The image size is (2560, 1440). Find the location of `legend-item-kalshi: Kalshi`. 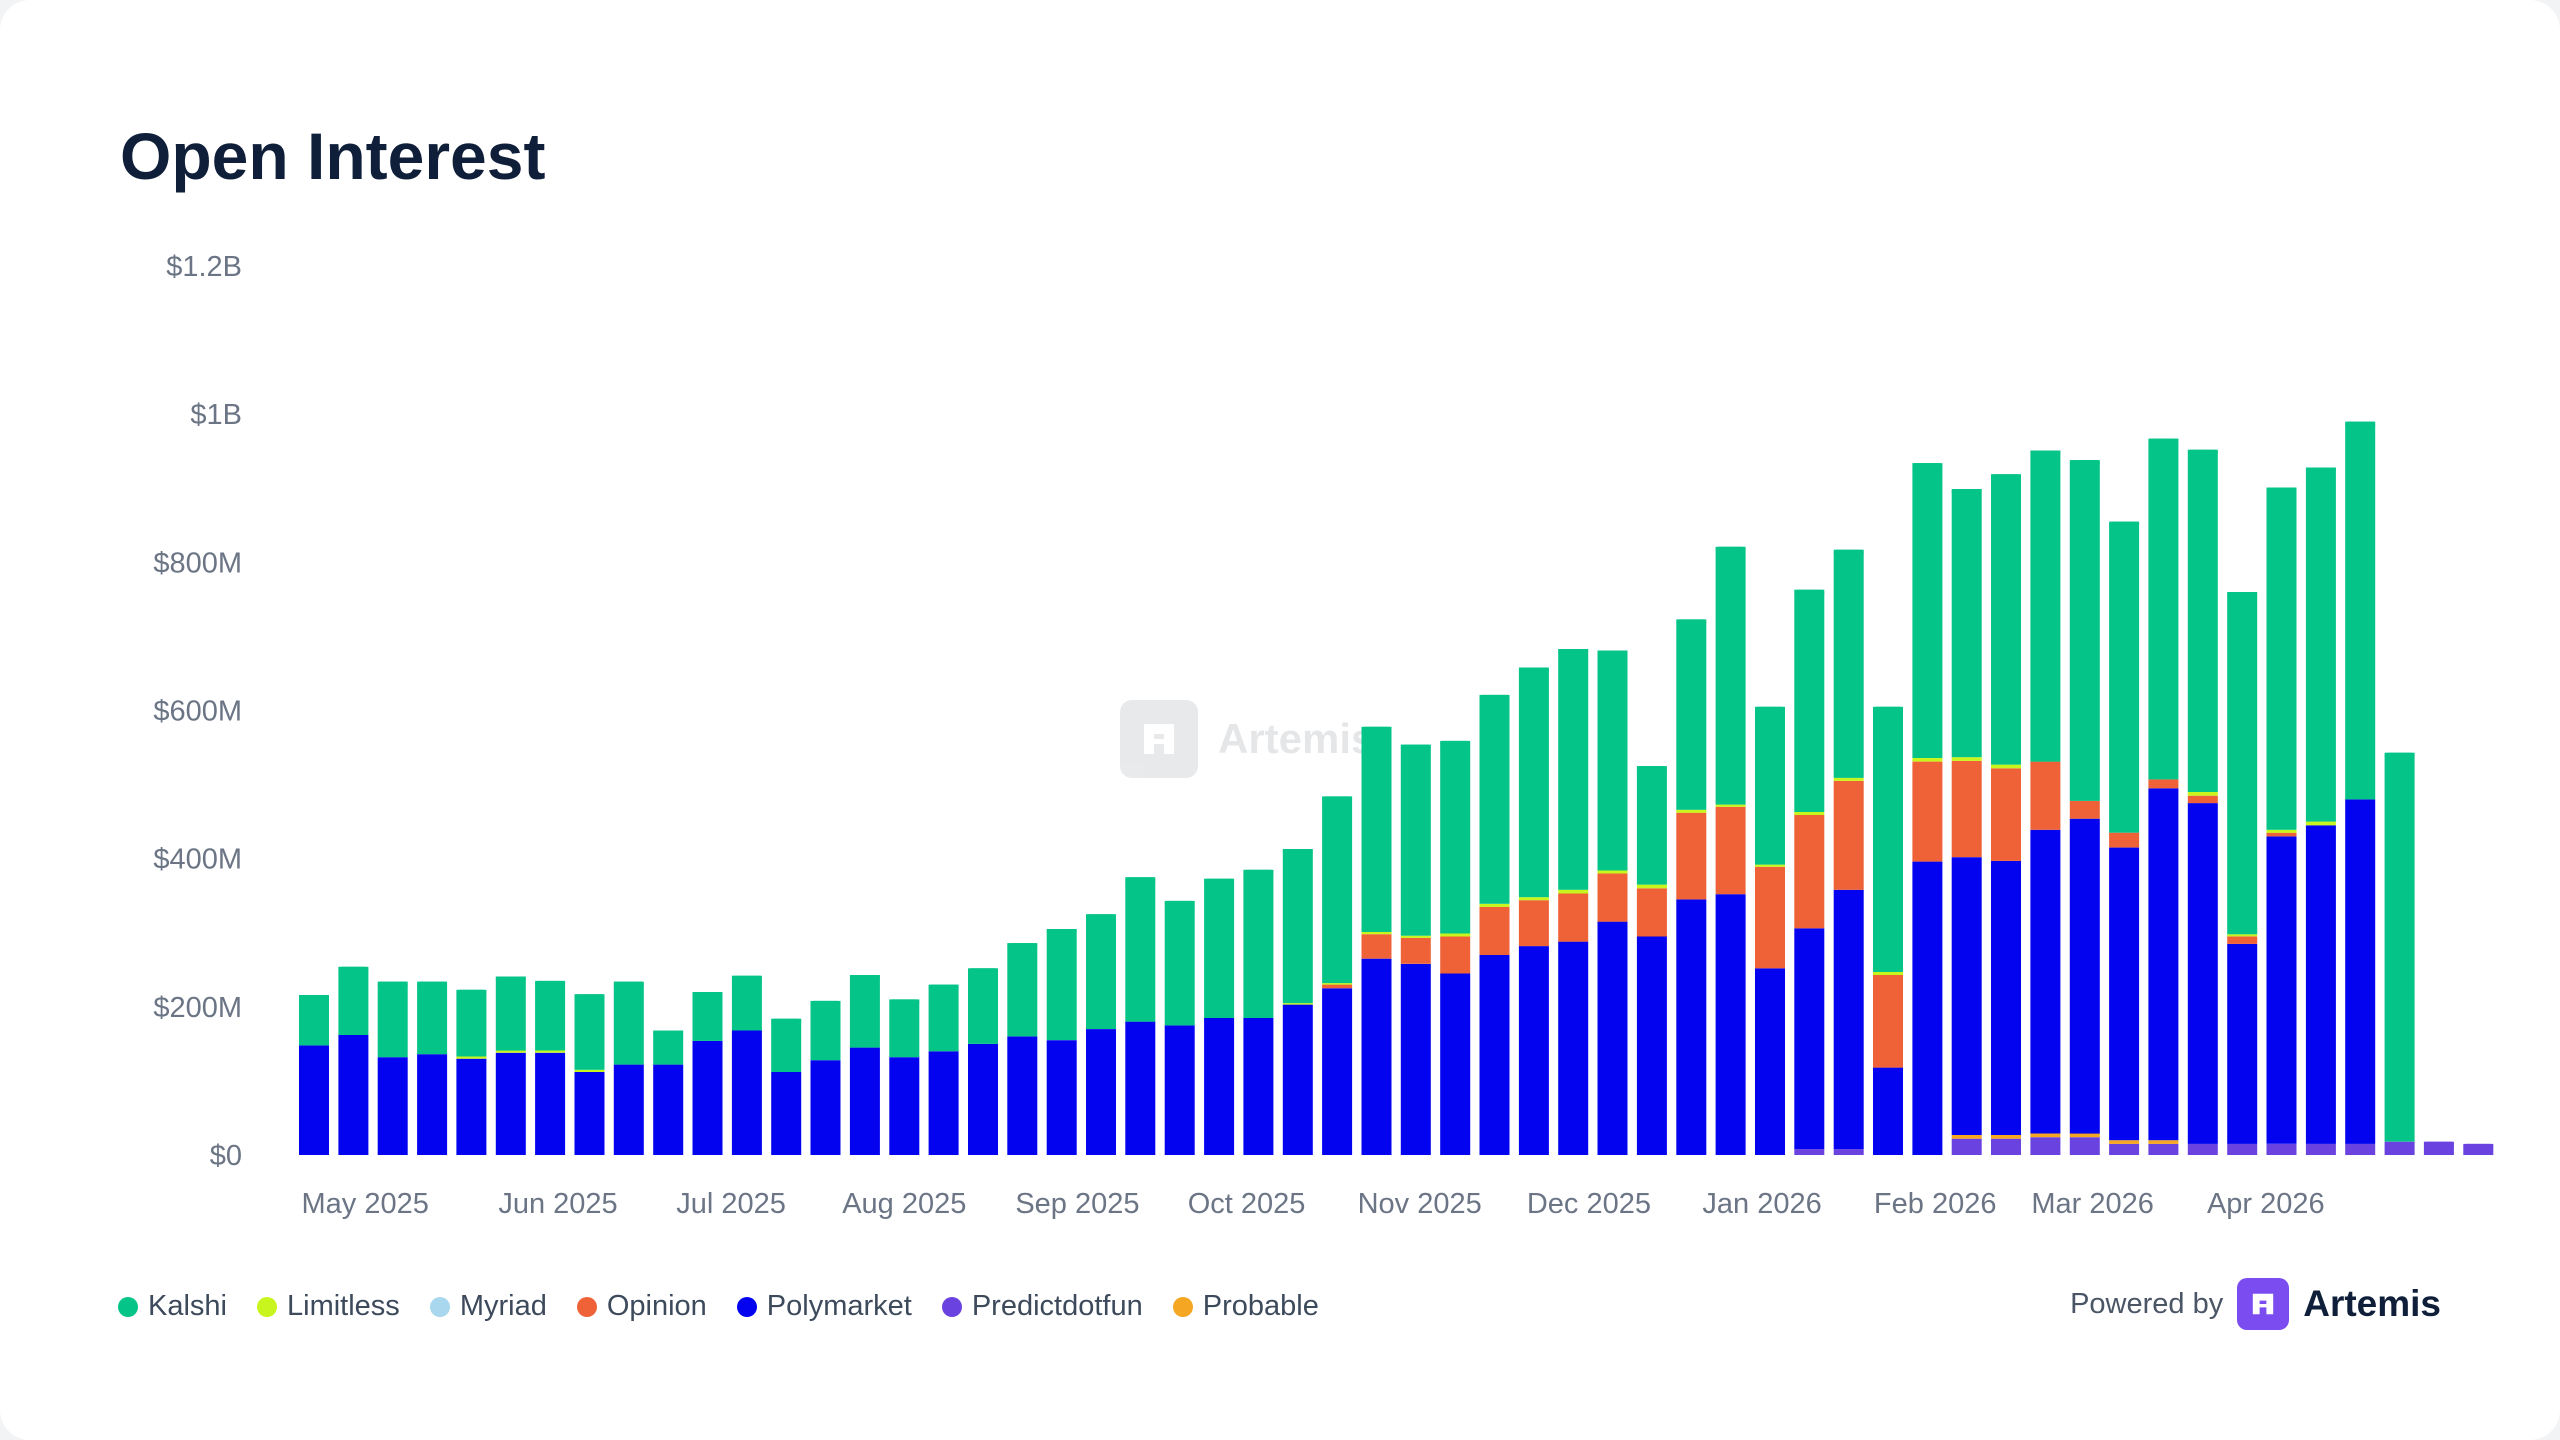

legend-item-kalshi: Kalshi is located at coordinates (172, 1306).